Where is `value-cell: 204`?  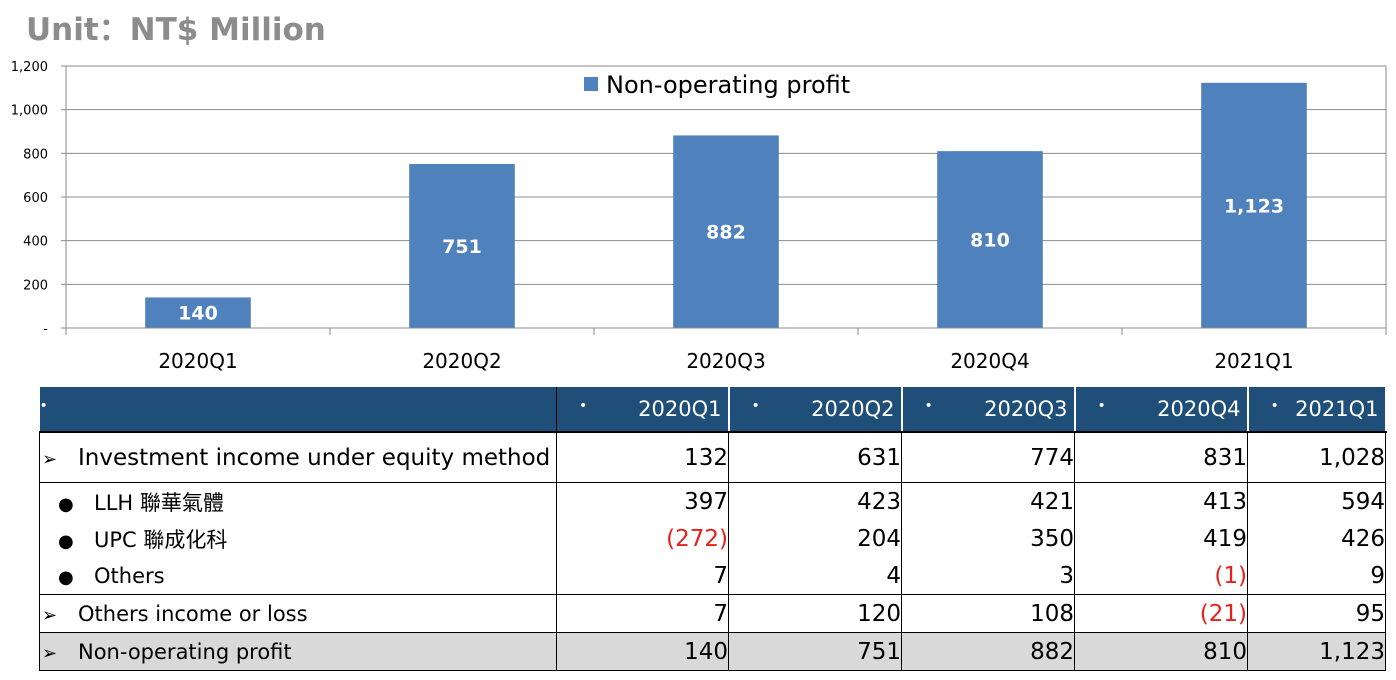
value-cell: 204 is located at coordinates (815, 538).